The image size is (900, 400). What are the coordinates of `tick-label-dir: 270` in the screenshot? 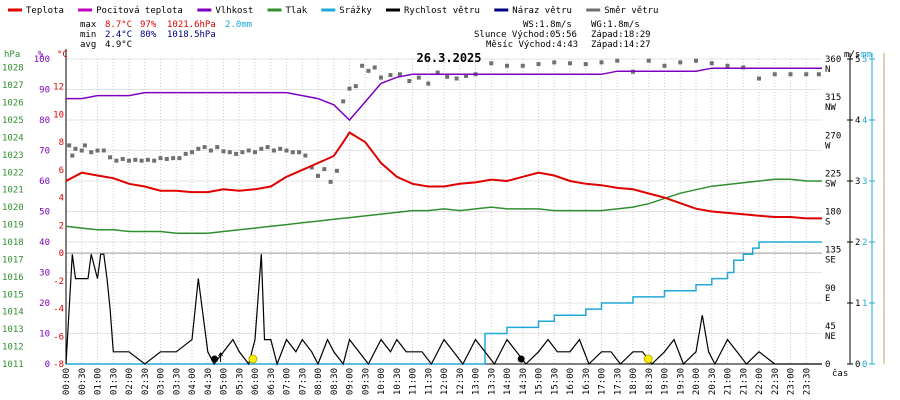 It's located at (833, 136).